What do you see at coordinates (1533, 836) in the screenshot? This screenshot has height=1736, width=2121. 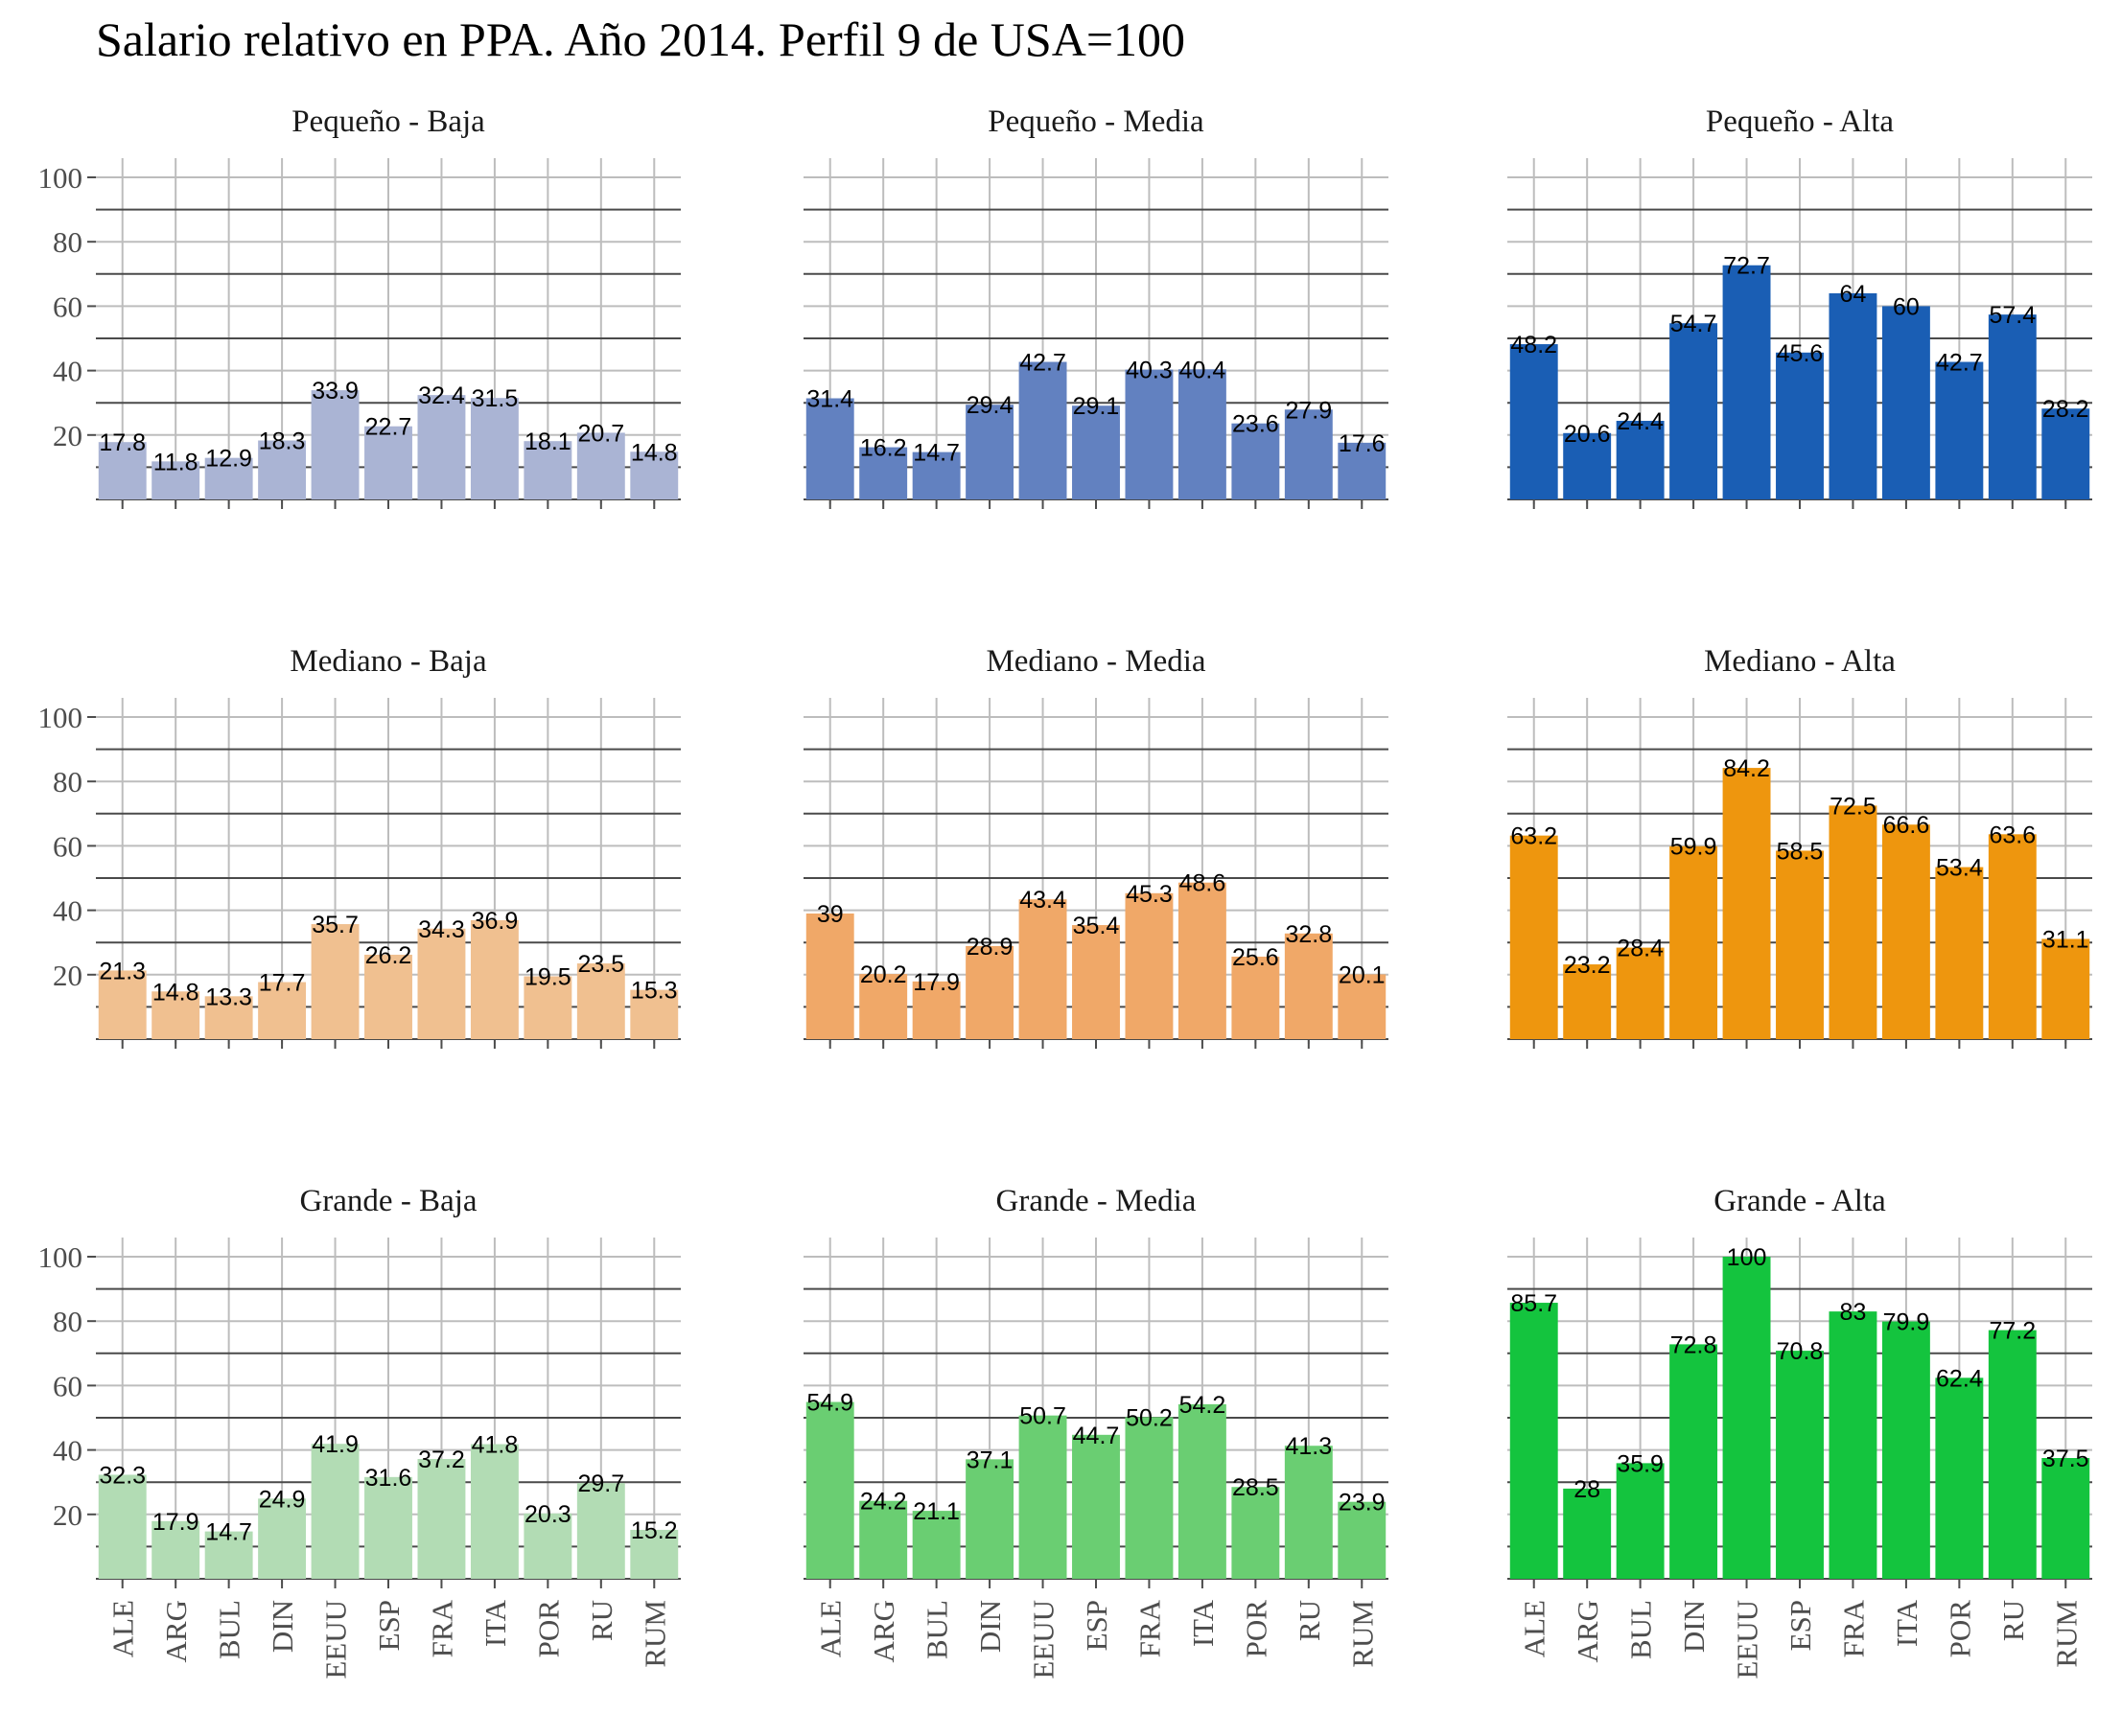 I see `data-label: 63.2` at bounding box center [1533, 836].